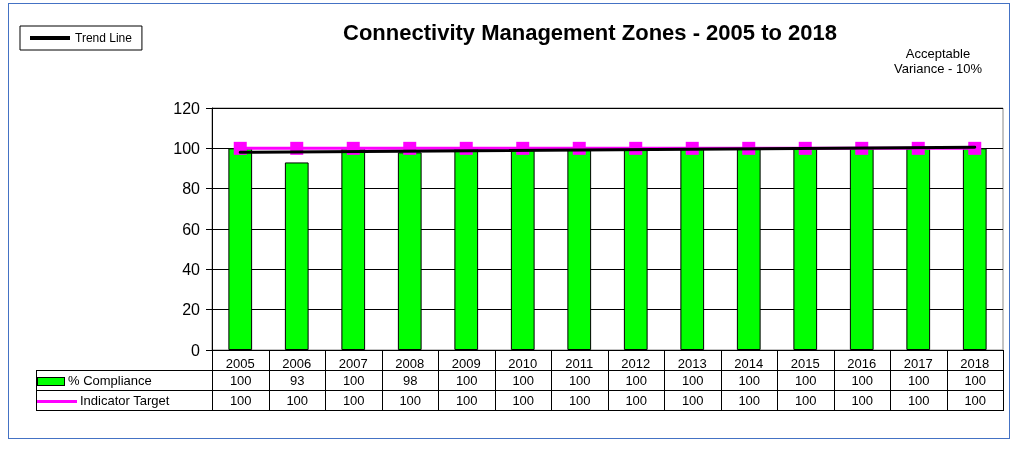 The image size is (1017, 461). Describe the element at coordinates (749, 363) in the screenshot. I see `x-tick-label: 2014` at that location.